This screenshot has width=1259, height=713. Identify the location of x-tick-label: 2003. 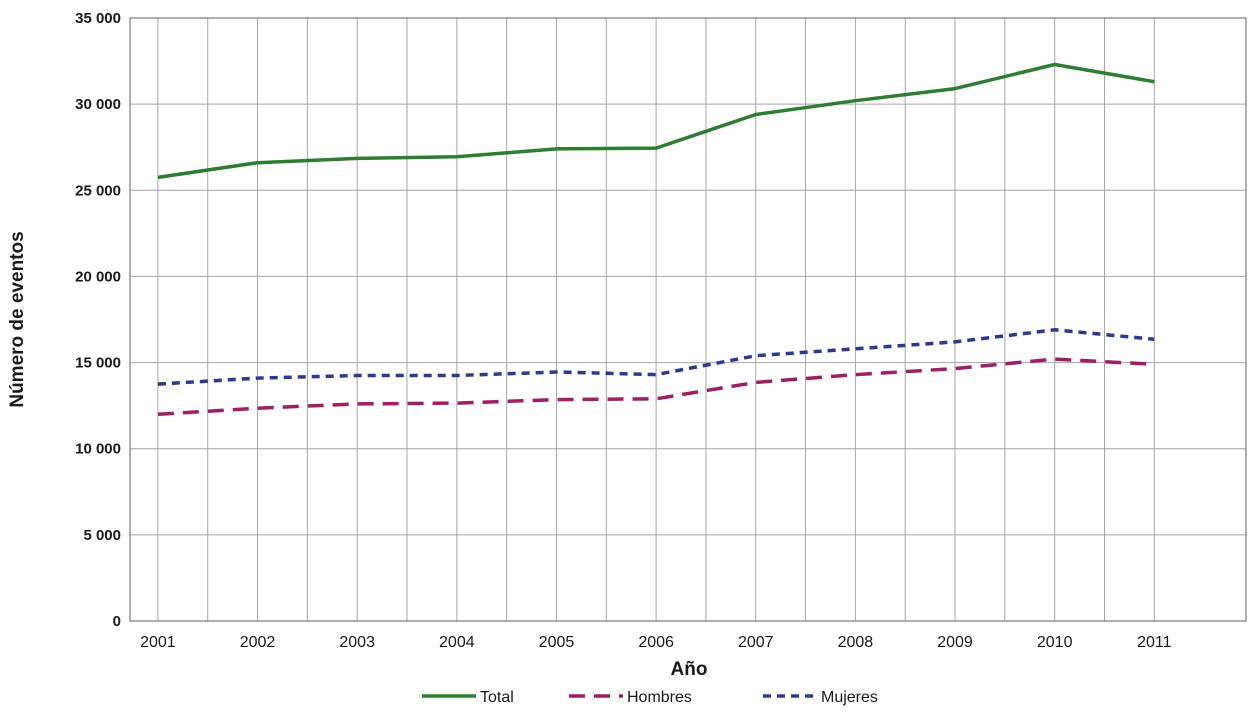
(357, 642).